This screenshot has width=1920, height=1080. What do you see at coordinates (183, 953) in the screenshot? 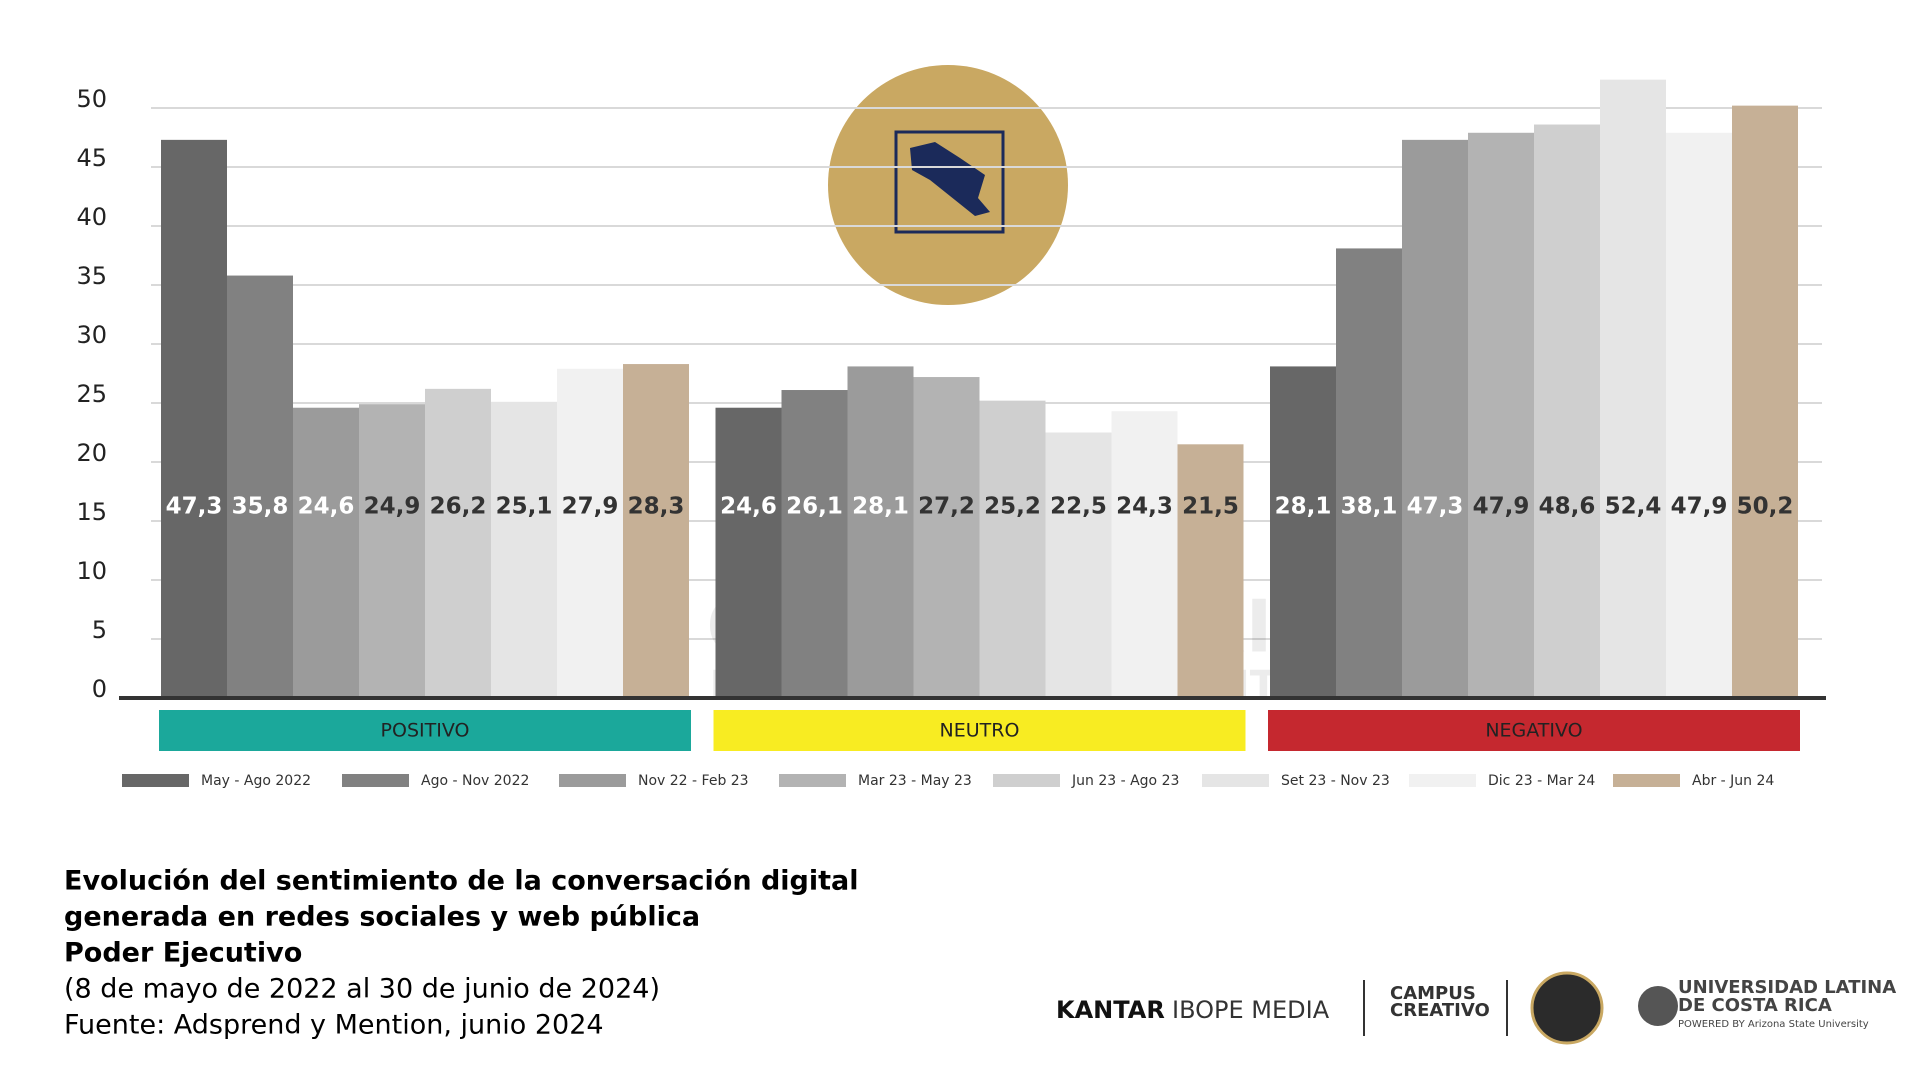
I see `title-line: Poder Ejecutivo` at bounding box center [183, 953].